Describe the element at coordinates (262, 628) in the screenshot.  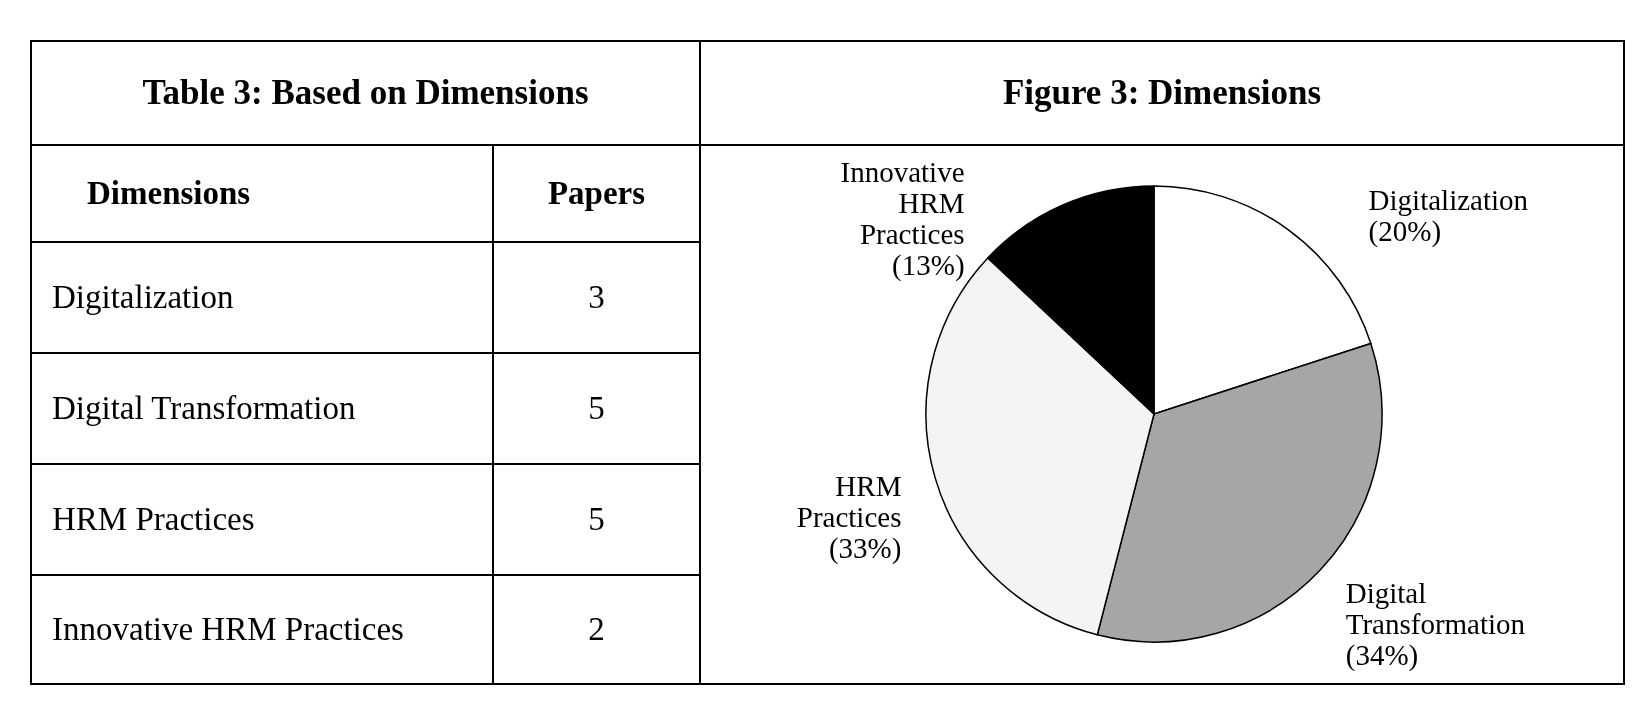
I see `category-label: Innovative HRM Practices` at that location.